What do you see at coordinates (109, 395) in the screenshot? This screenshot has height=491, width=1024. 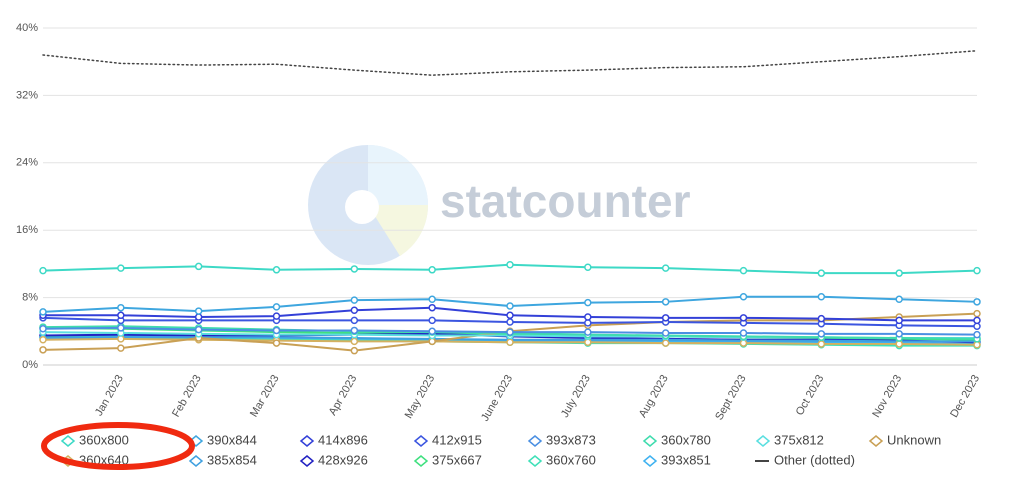 I see `x-tick-label: Jan 2023` at bounding box center [109, 395].